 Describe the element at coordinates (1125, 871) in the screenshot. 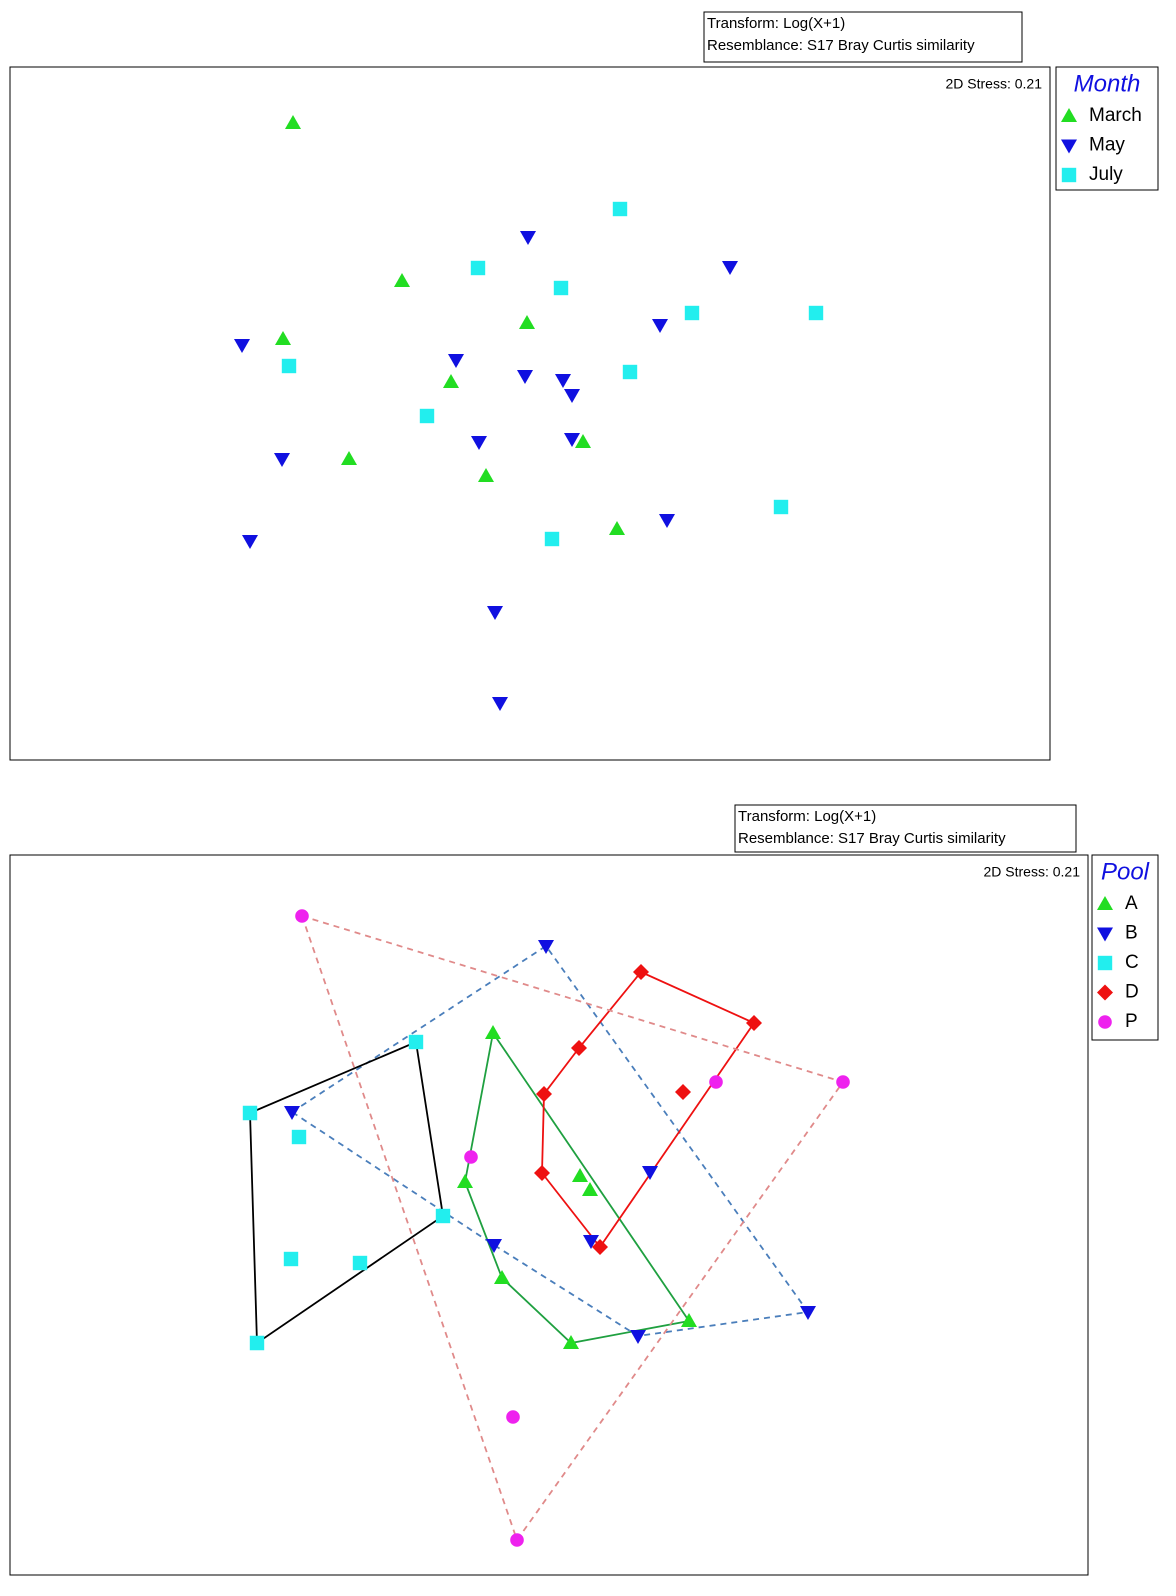

I see `legend-title: Pool` at that location.